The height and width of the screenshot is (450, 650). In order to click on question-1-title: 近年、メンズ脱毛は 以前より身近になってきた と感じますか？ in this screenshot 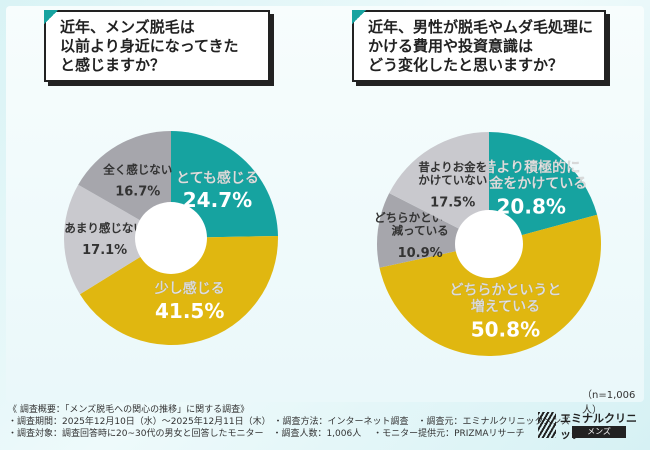, I will do `click(157, 46)`.